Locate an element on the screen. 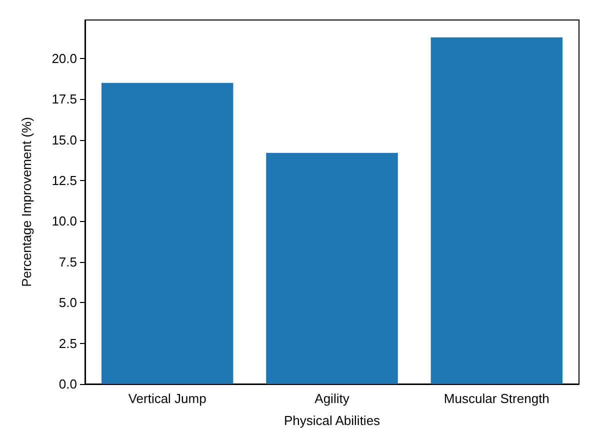 Image resolution: width=590 pixels, height=448 pixels. x-tick-label: Agility is located at coordinates (332, 398).